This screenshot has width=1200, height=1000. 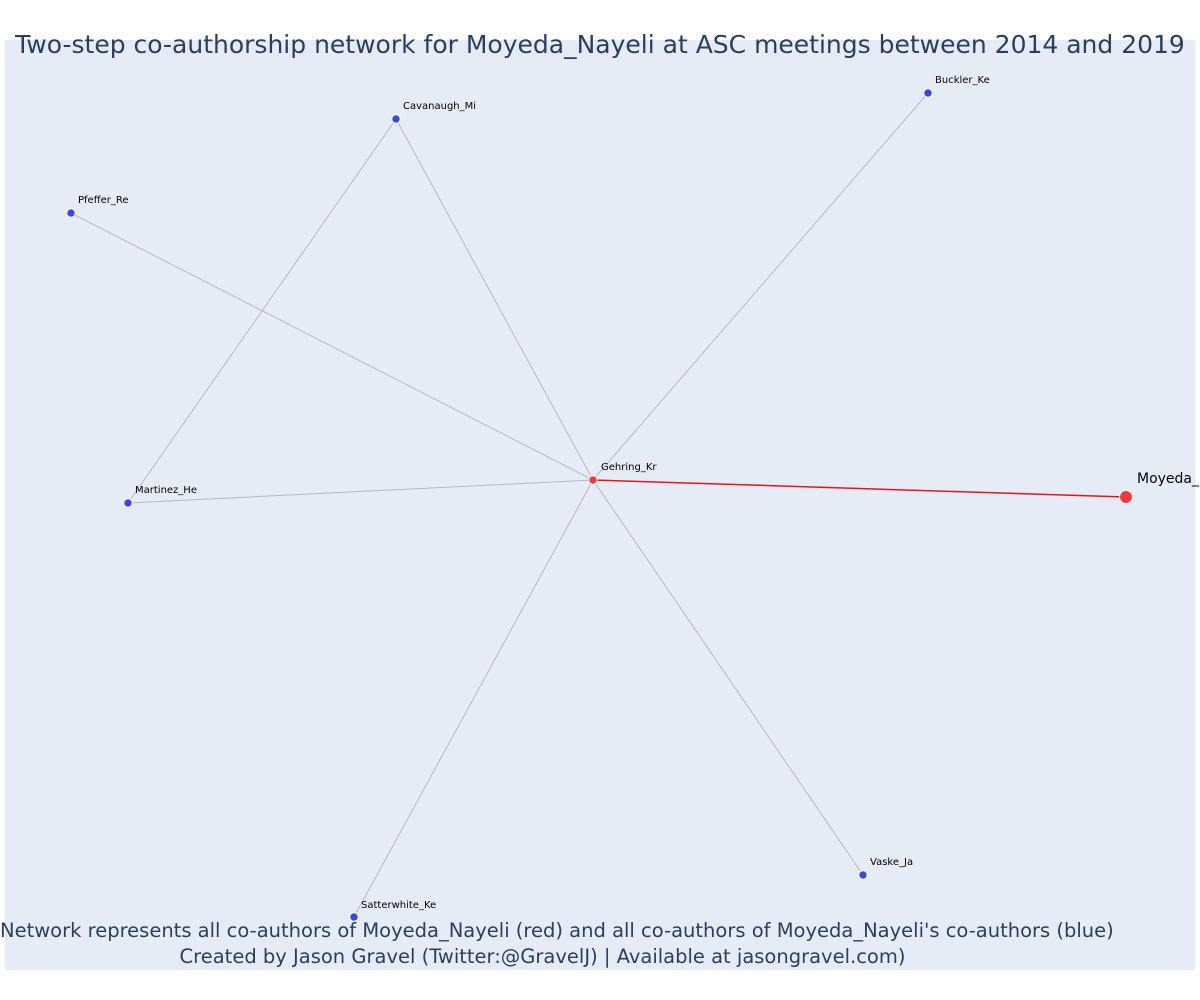 I want to click on edge-gehring_kr-martinez_he, so click(x=360, y=491).